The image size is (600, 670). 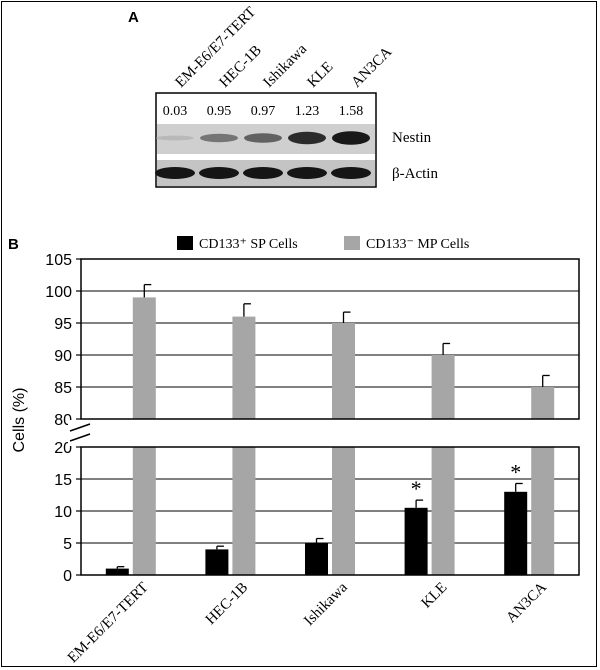 I want to click on x-tick-label: HEC-1B, so click(x=227, y=604).